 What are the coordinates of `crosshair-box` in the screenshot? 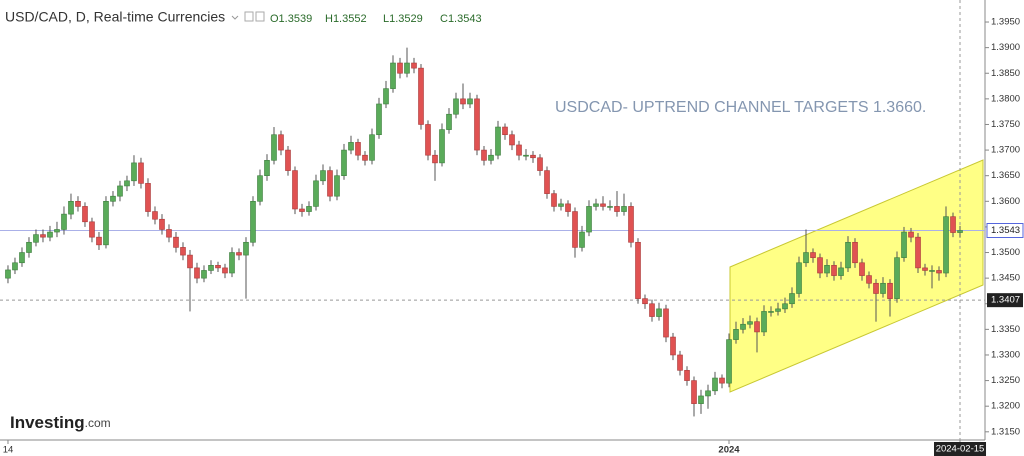 It's located at (1005, 300).